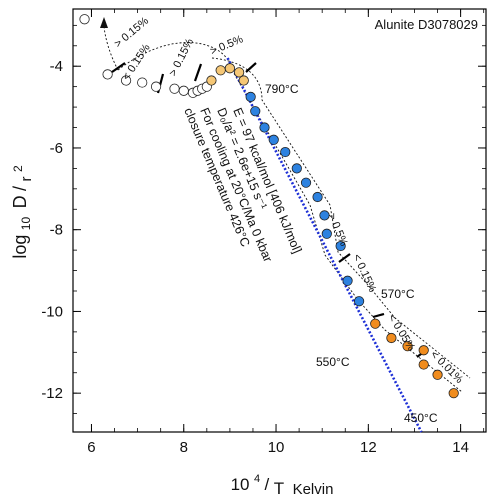 The height and width of the screenshot is (500, 500). What do you see at coordinates (20, 247) in the screenshot?
I see `ylabel-log: log` at bounding box center [20, 247].